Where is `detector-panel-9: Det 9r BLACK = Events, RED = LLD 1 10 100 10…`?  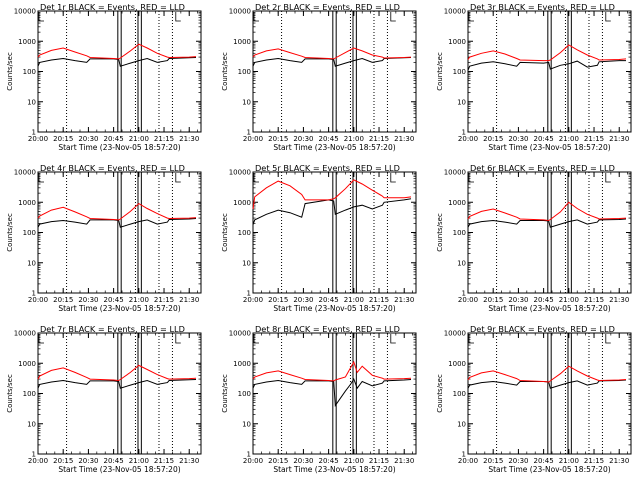
detector-panel-9: Det 9r BLACK = Events, RED = LLD 1 10 100 10… is located at coordinates (534, 399).